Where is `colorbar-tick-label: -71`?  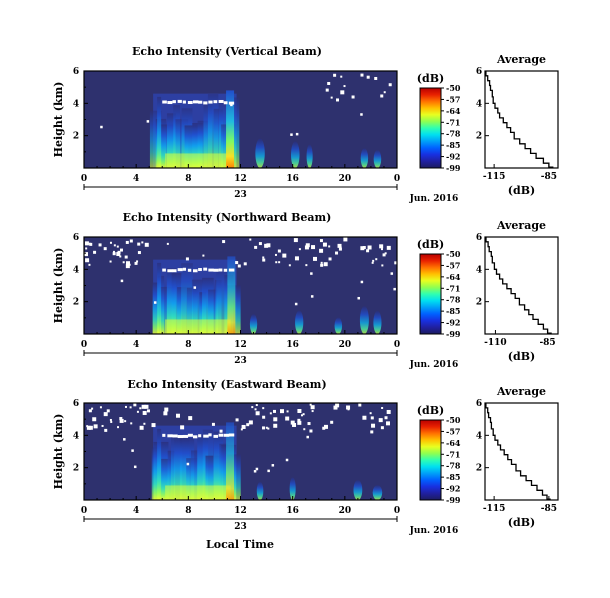
colorbar-tick-label: -71 is located at coordinates (453, 122).